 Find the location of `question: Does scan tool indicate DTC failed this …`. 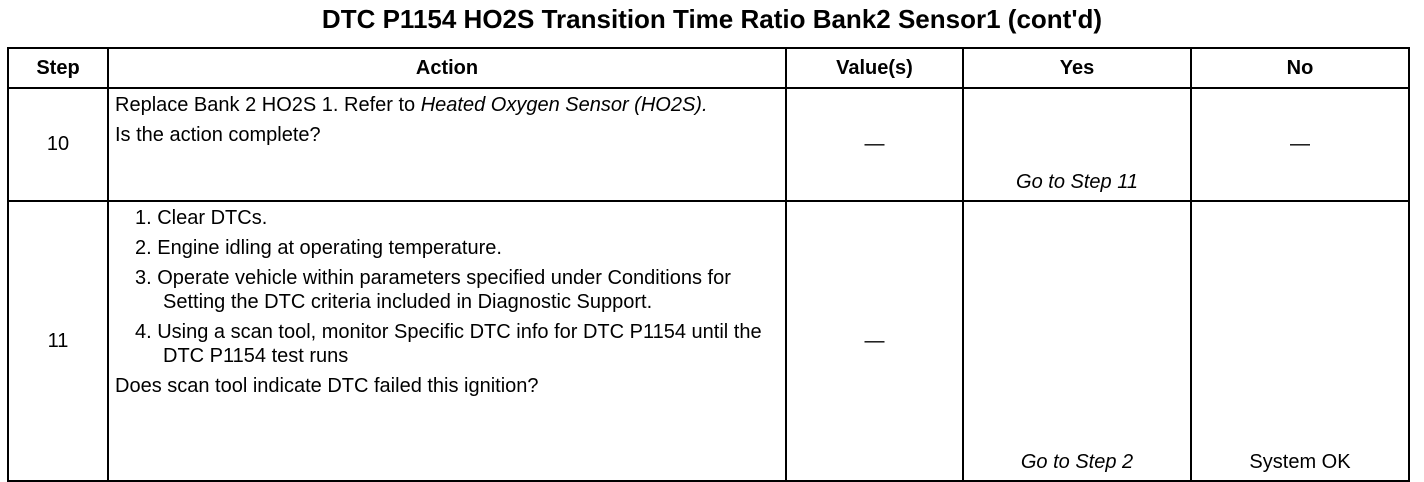

question: Does scan tool indicate DTC failed this … is located at coordinates (327, 386).